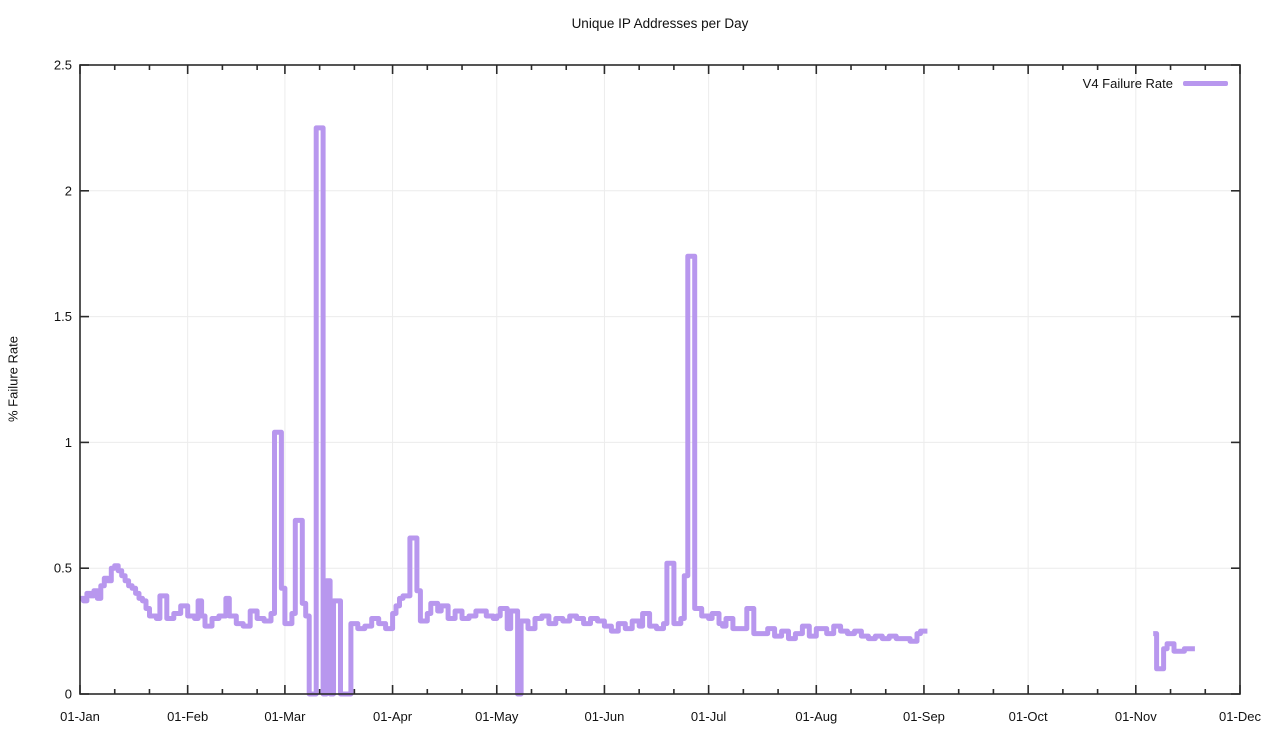 The width and height of the screenshot is (1270, 741). I want to click on svg-text: 01-Nov, so click(1136, 716).